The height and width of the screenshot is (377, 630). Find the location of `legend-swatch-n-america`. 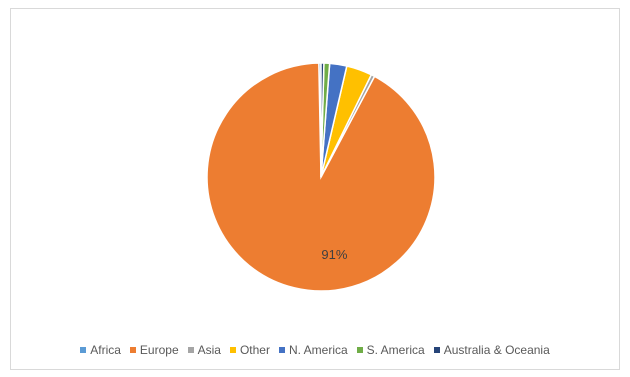

legend-swatch-n-america is located at coordinates (281, 350).